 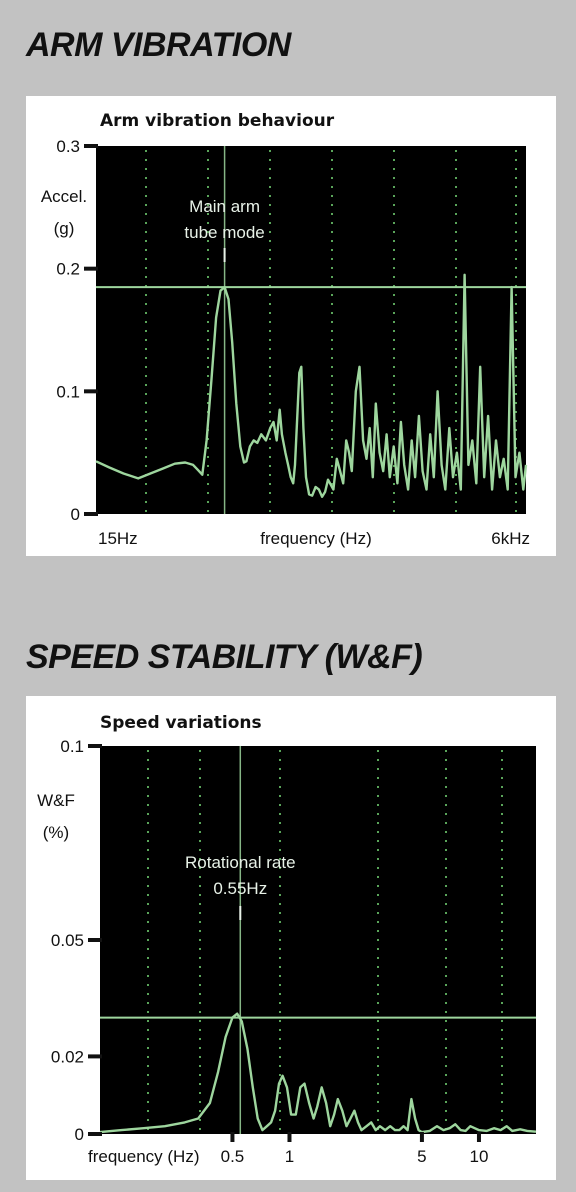 I want to click on section-title-arm-vibration: ARM VIBRATION, so click(x=158, y=45).